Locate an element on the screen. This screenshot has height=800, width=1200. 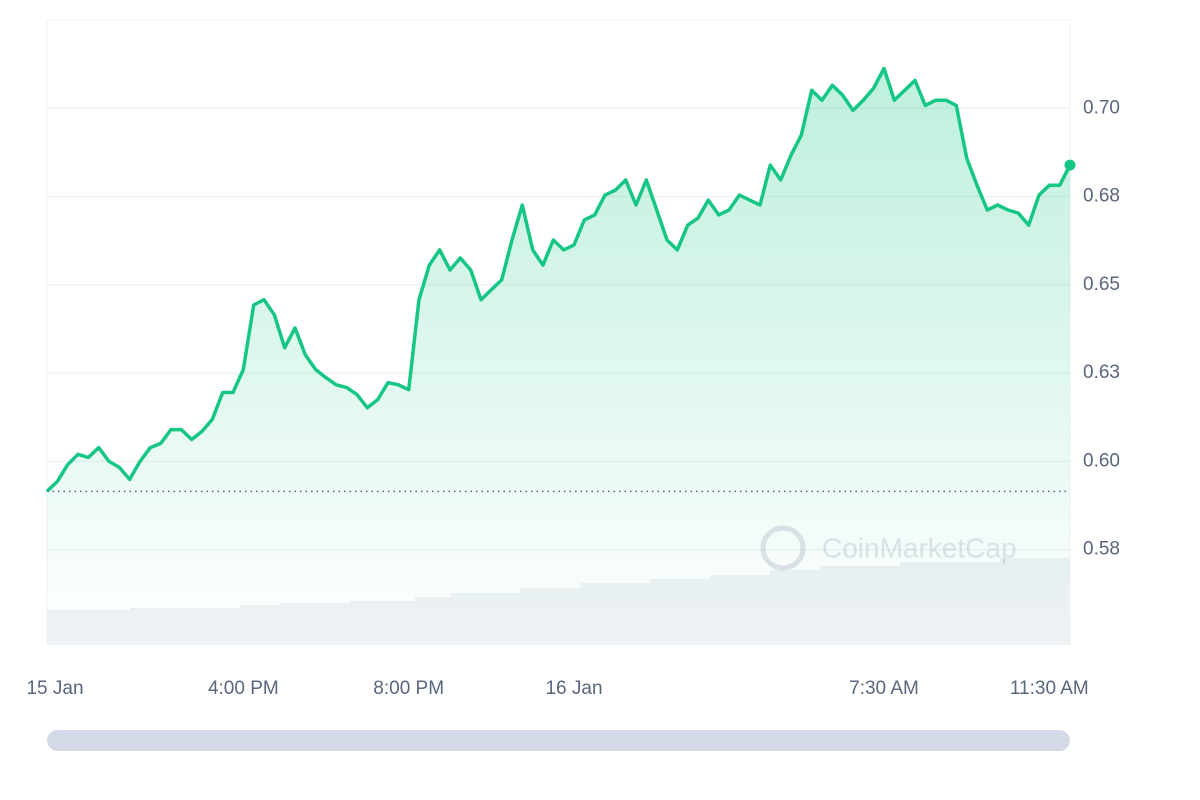
y-tick-label: 0.65 is located at coordinates (1101, 284).